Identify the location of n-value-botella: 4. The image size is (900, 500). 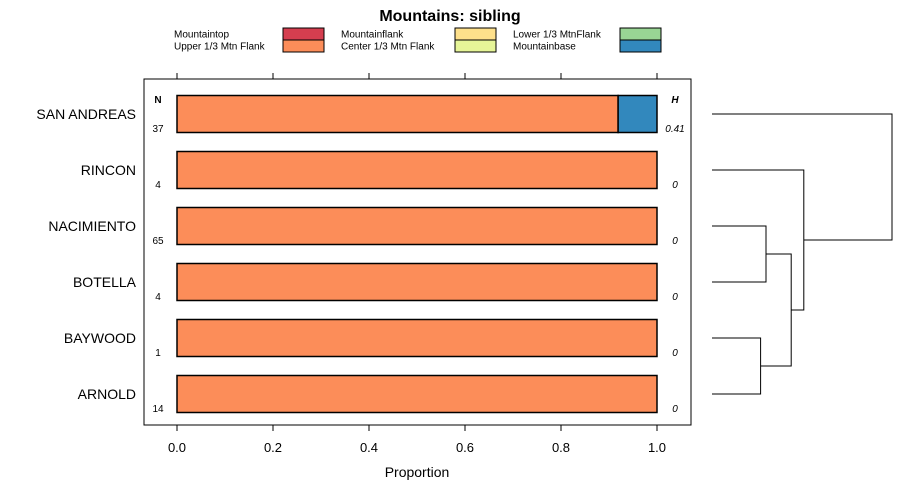
(158, 297).